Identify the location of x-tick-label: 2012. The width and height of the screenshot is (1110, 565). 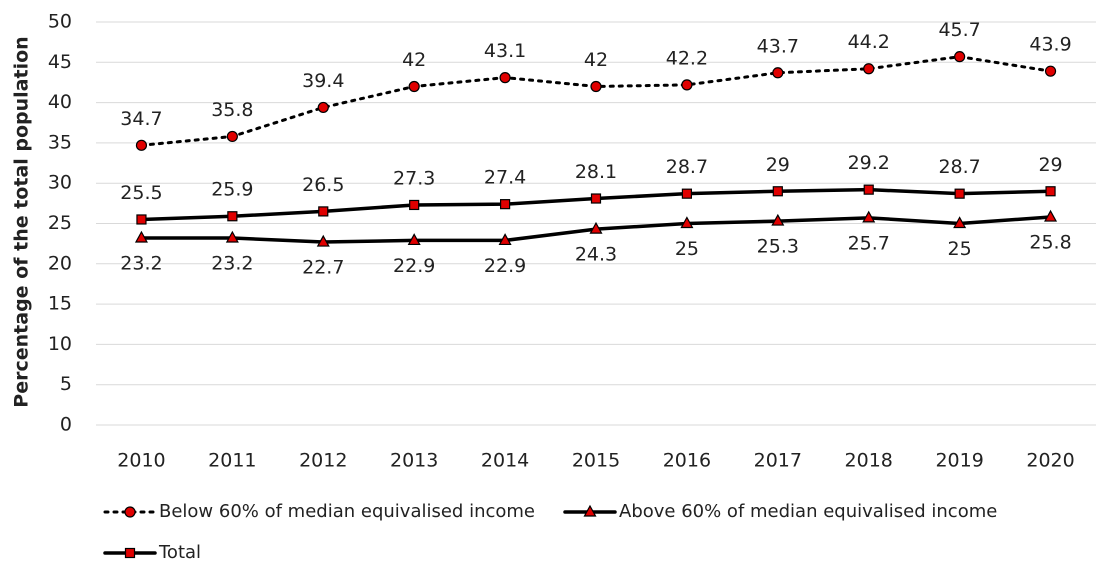
(323, 461).